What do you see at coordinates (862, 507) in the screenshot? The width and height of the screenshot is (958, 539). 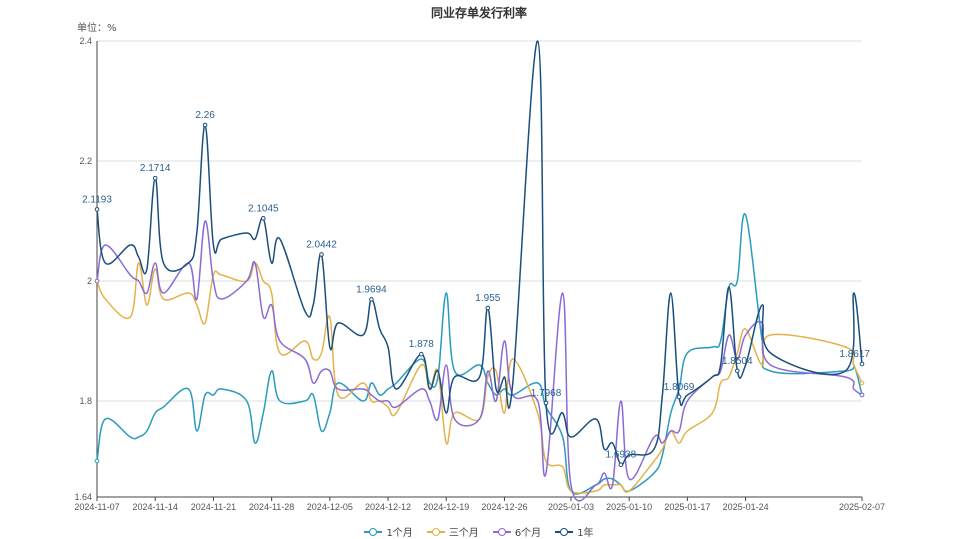 I see `x-tick-label: 2025-02-07` at bounding box center [862, 507].